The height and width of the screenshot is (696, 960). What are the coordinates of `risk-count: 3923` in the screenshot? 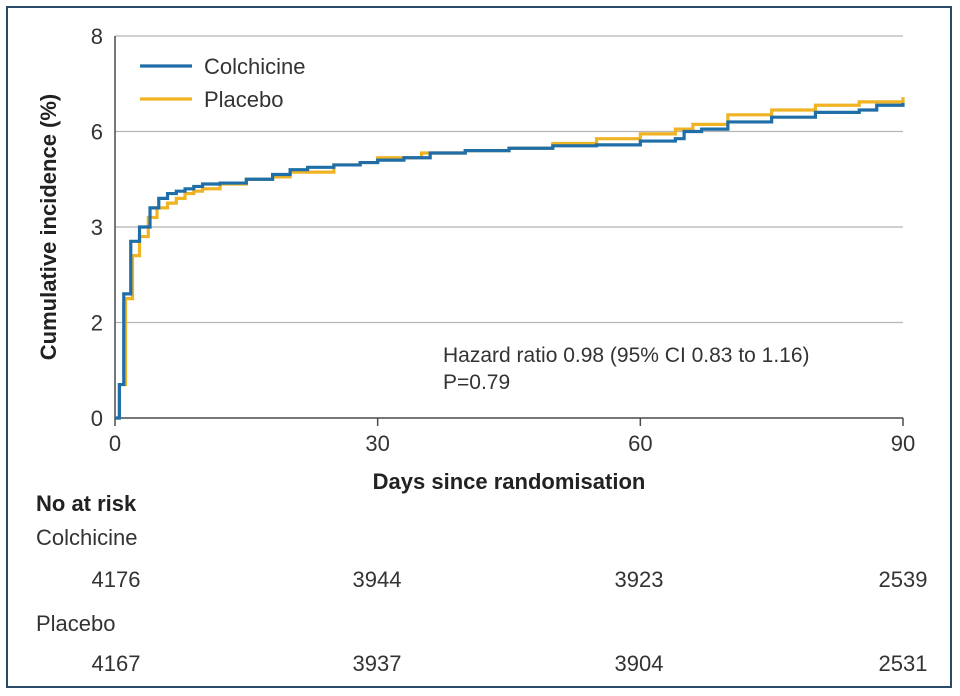 It's located at (639, 579).